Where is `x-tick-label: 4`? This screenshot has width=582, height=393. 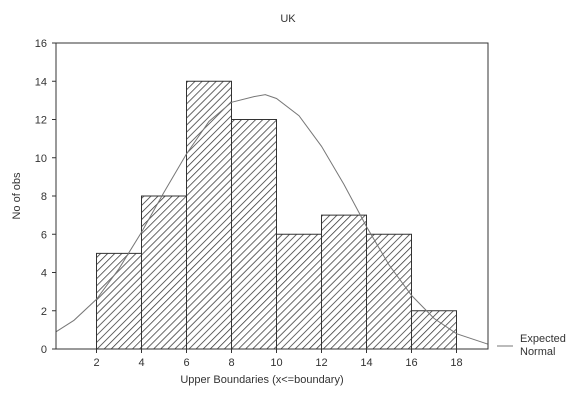 x-tick-label: 4 is located at coordinates (141, 363).